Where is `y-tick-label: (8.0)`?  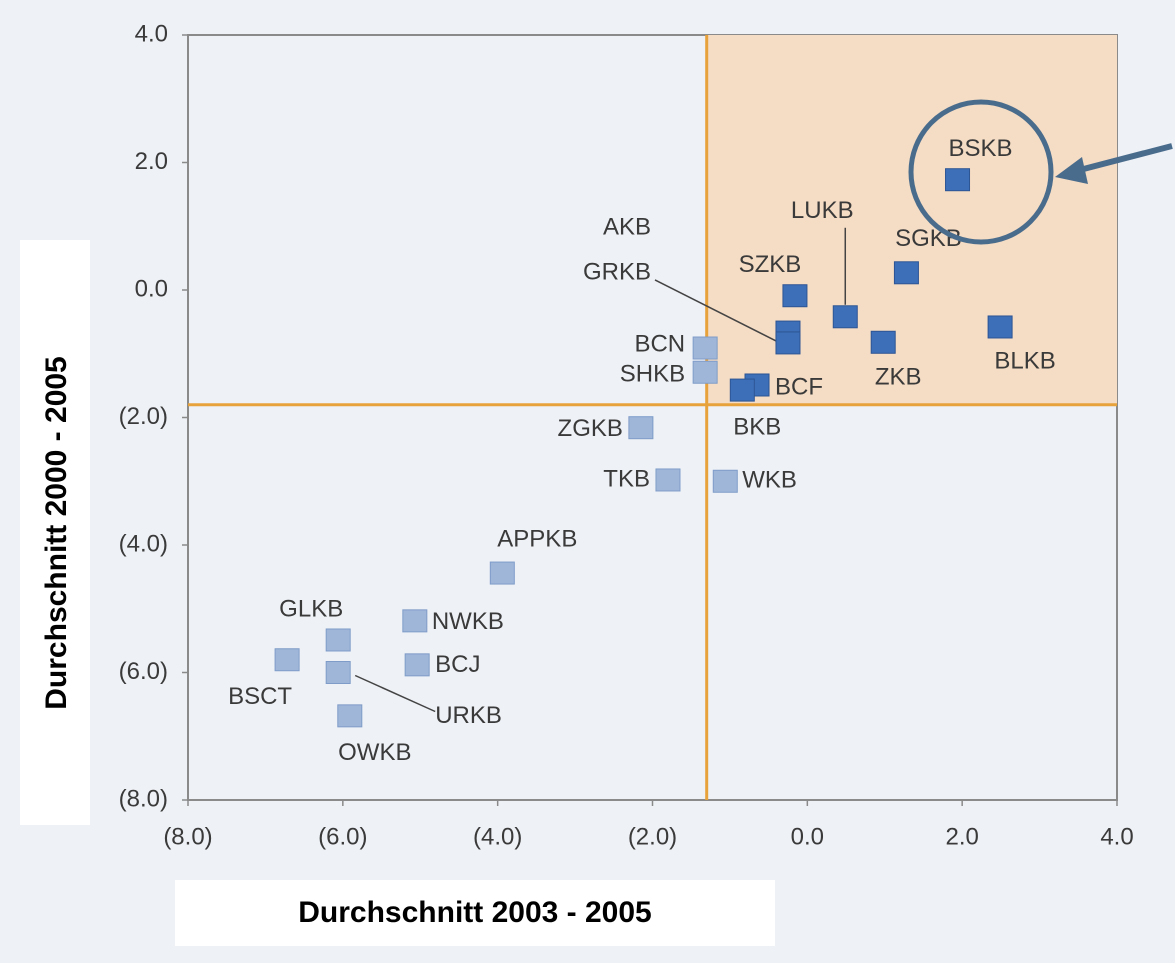
y-tick-label: (8.0) is located at coordinates (143, 798).